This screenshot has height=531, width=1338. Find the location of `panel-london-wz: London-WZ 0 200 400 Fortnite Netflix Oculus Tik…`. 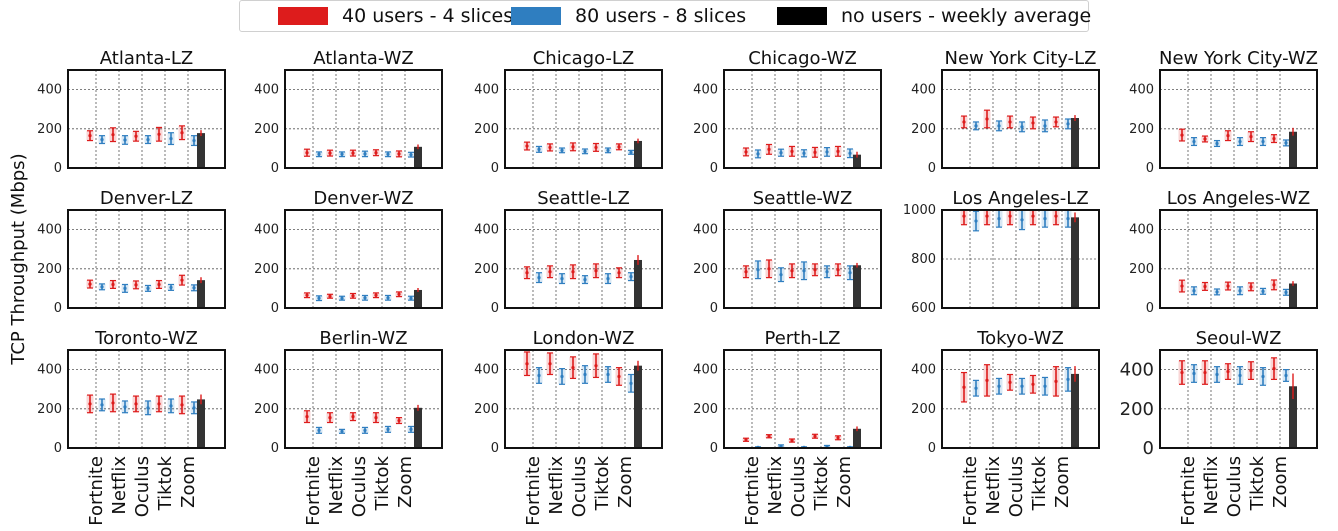

panel-london-wz: London-WZ 0 200 400 Fortnite Netflix Oculus Tik… is located at coordinates (568, 427).